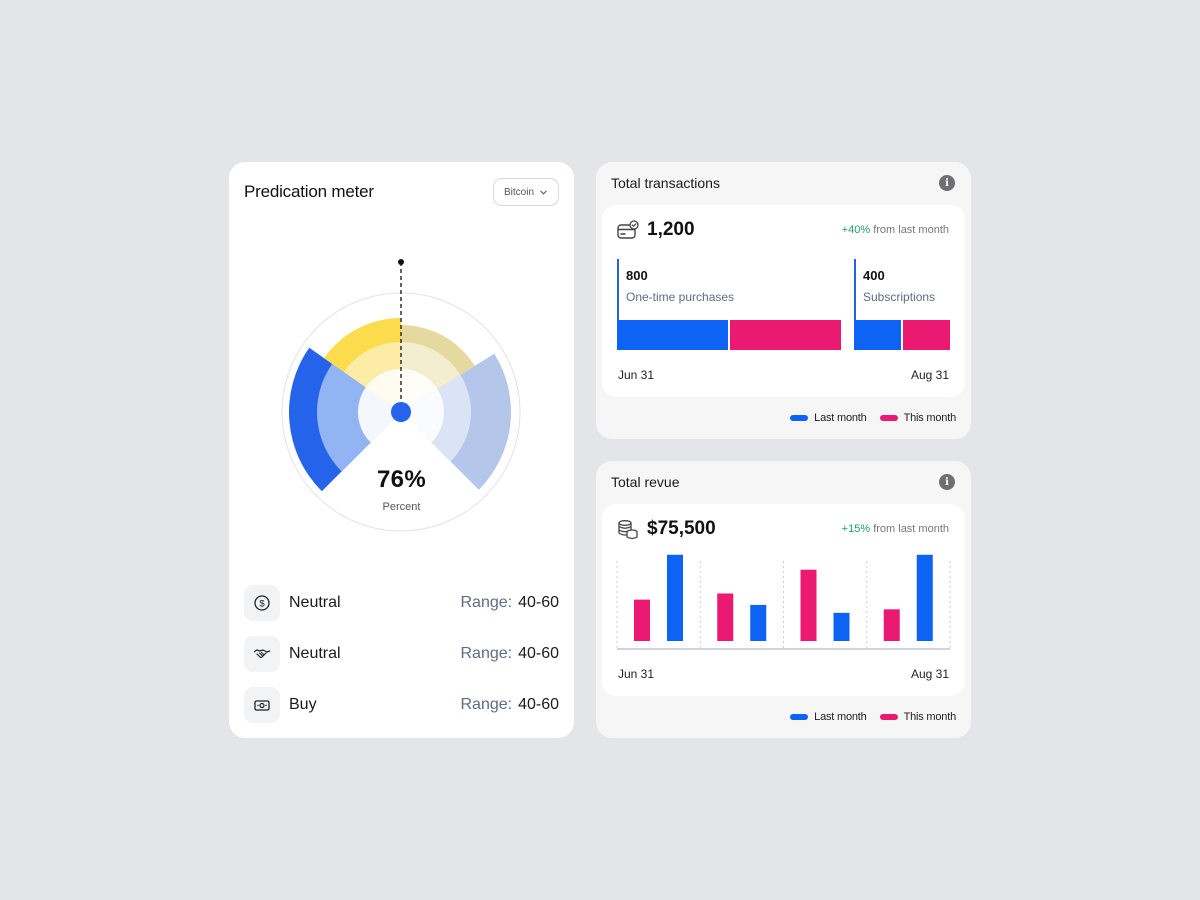  I want to click on dollar-coin-icon: $, so click(262, 603).